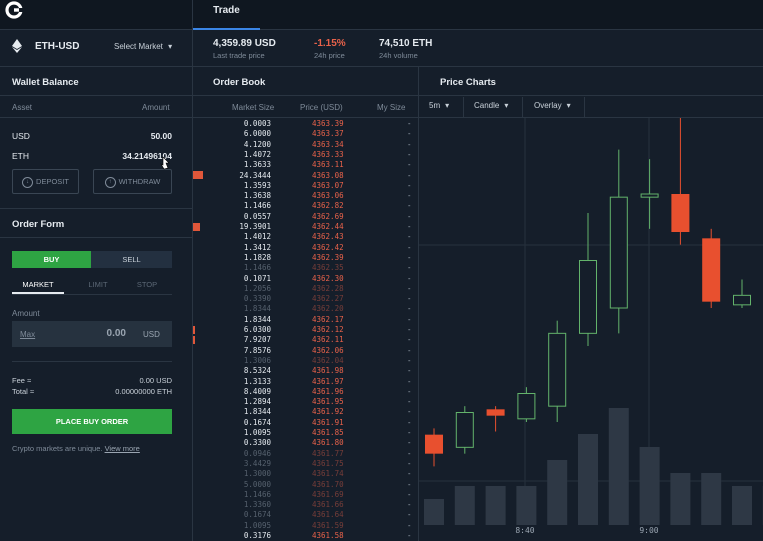 The image size is (763, 541). I want to click on ob-size: 1.3000, so click(257, 474).